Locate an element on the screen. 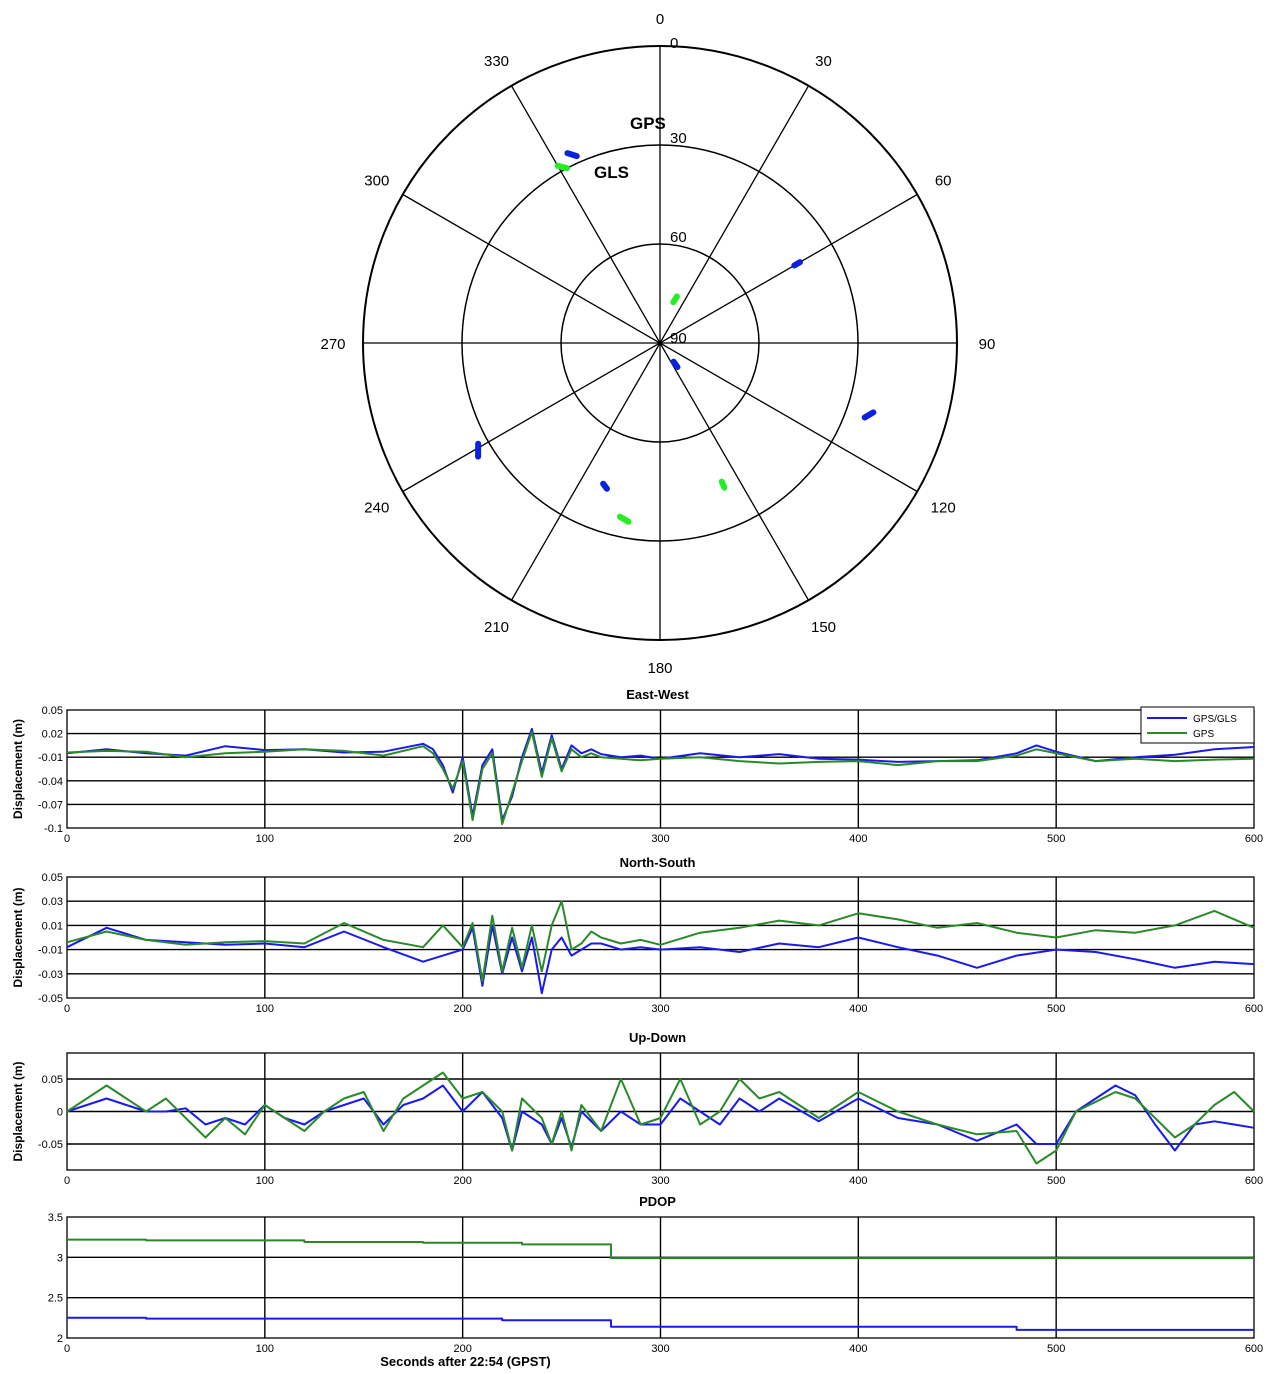 Image resolution: width=1270 pixels, height=1374 pixels. y-tick-label: 0.01 is located at coordinates (52, 926).